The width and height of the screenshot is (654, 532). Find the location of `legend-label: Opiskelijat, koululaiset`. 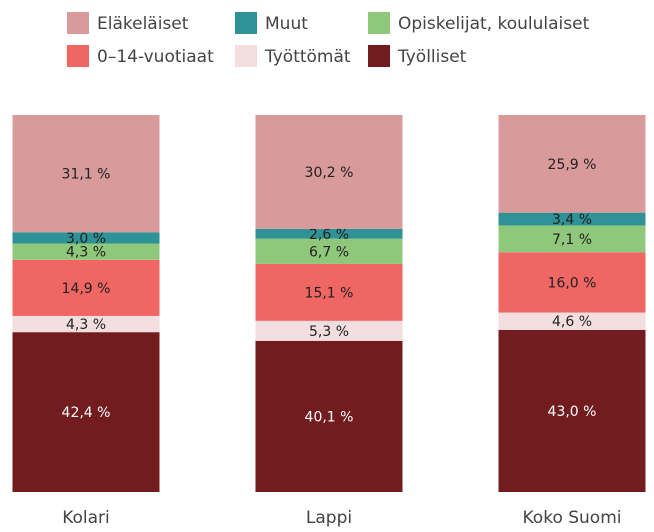

legend-label: Opiskelijat, koululaiset is located at coordinates (494, 24).